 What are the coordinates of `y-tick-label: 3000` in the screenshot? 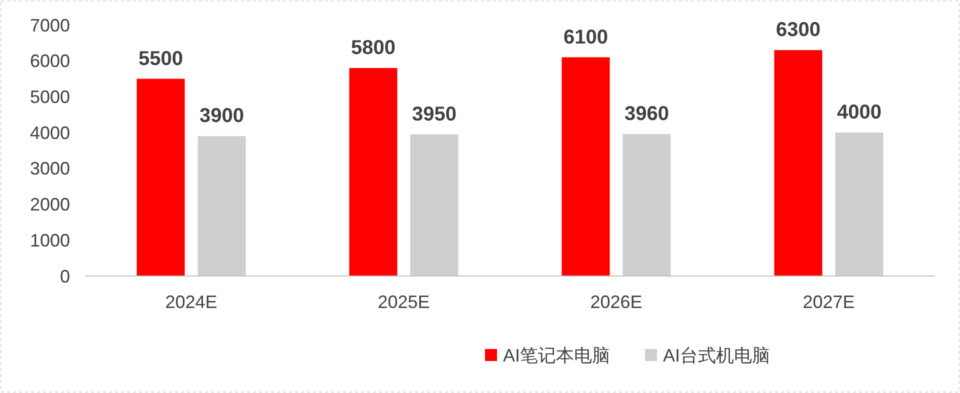 It's located at (50, 168).